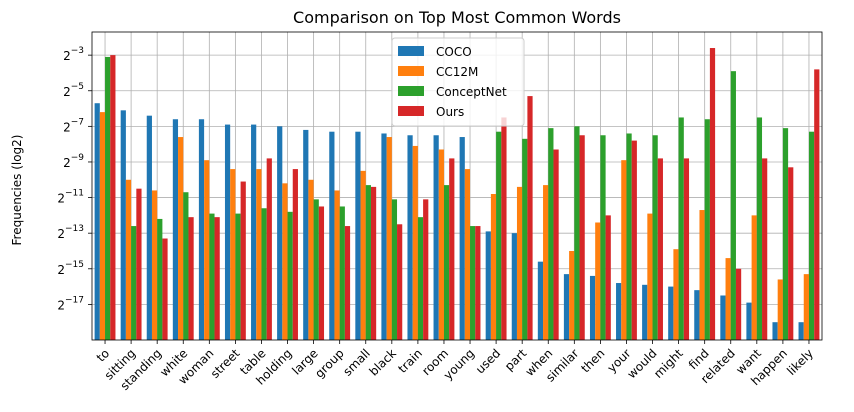 The height and width of the screenshot is (412, 854). Describe the element at coordinates (473, 283) in the screenshot. I see `bar-conceptnet-young` at that location.